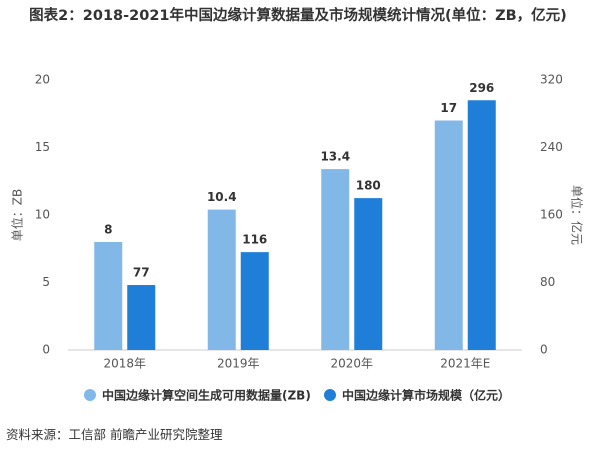 The image size is (596, 449). I want to click on value-label: 8, so click(108, 230).